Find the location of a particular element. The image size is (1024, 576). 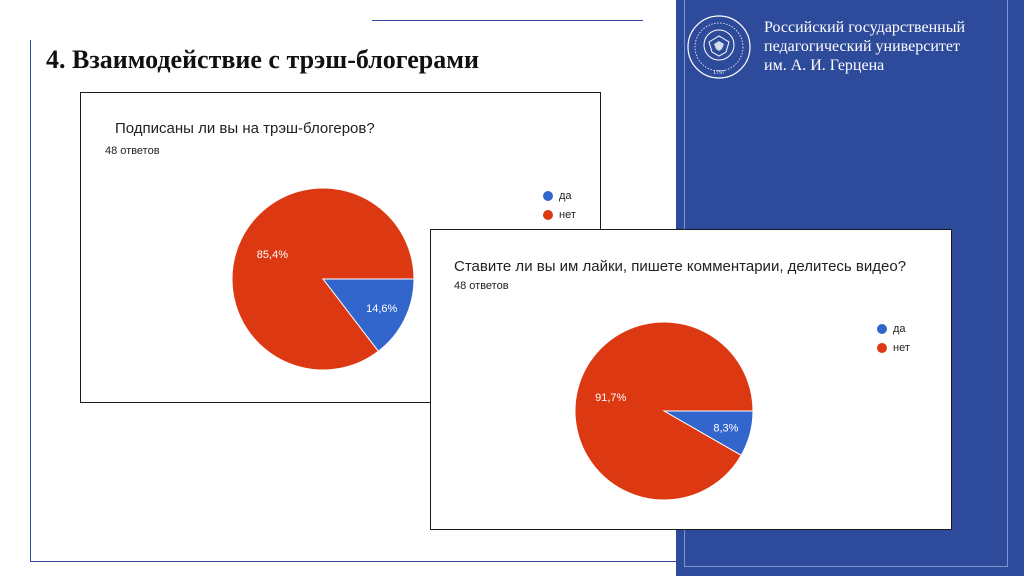

frame-left-line is located at coordinates (30, 301).